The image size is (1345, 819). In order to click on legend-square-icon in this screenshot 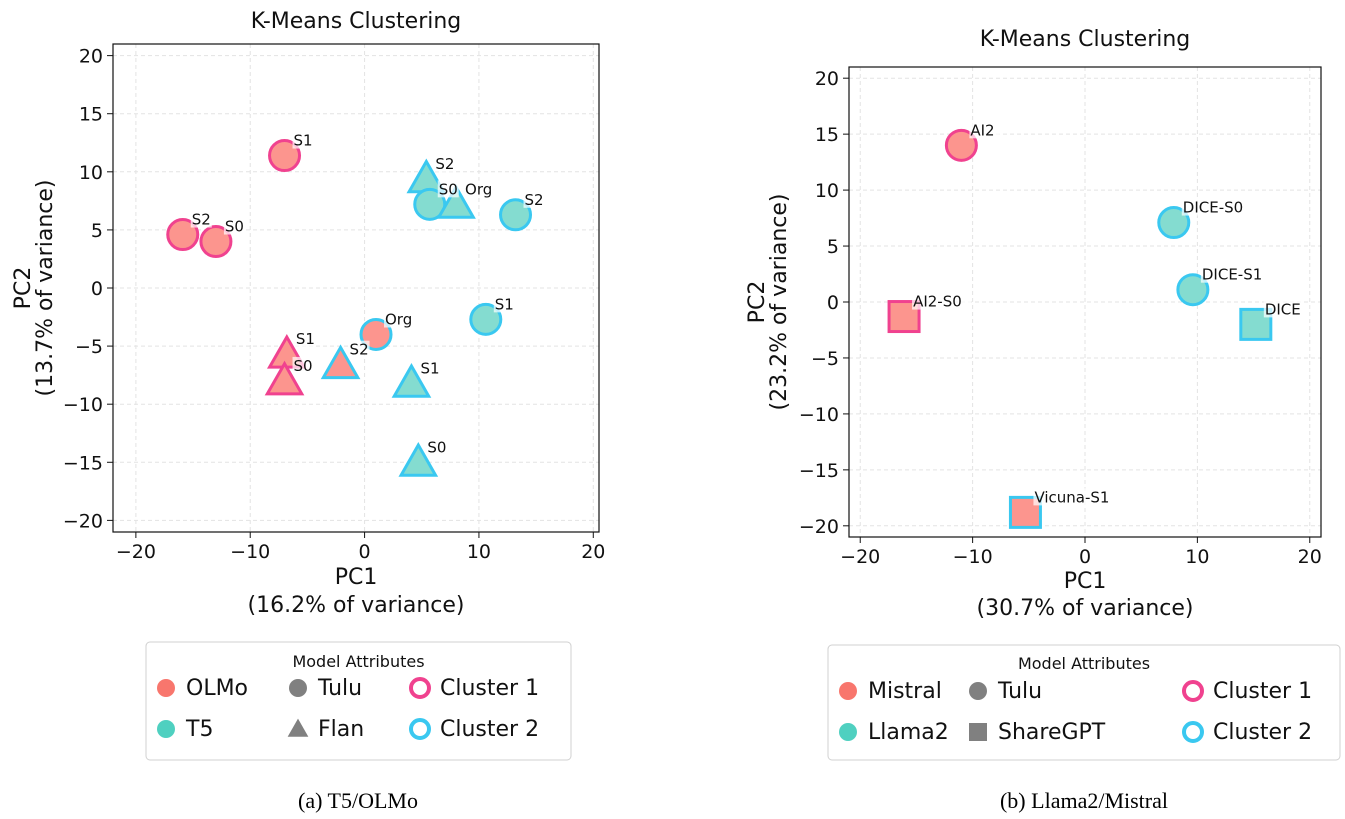, I will do `click(978, 732)`.